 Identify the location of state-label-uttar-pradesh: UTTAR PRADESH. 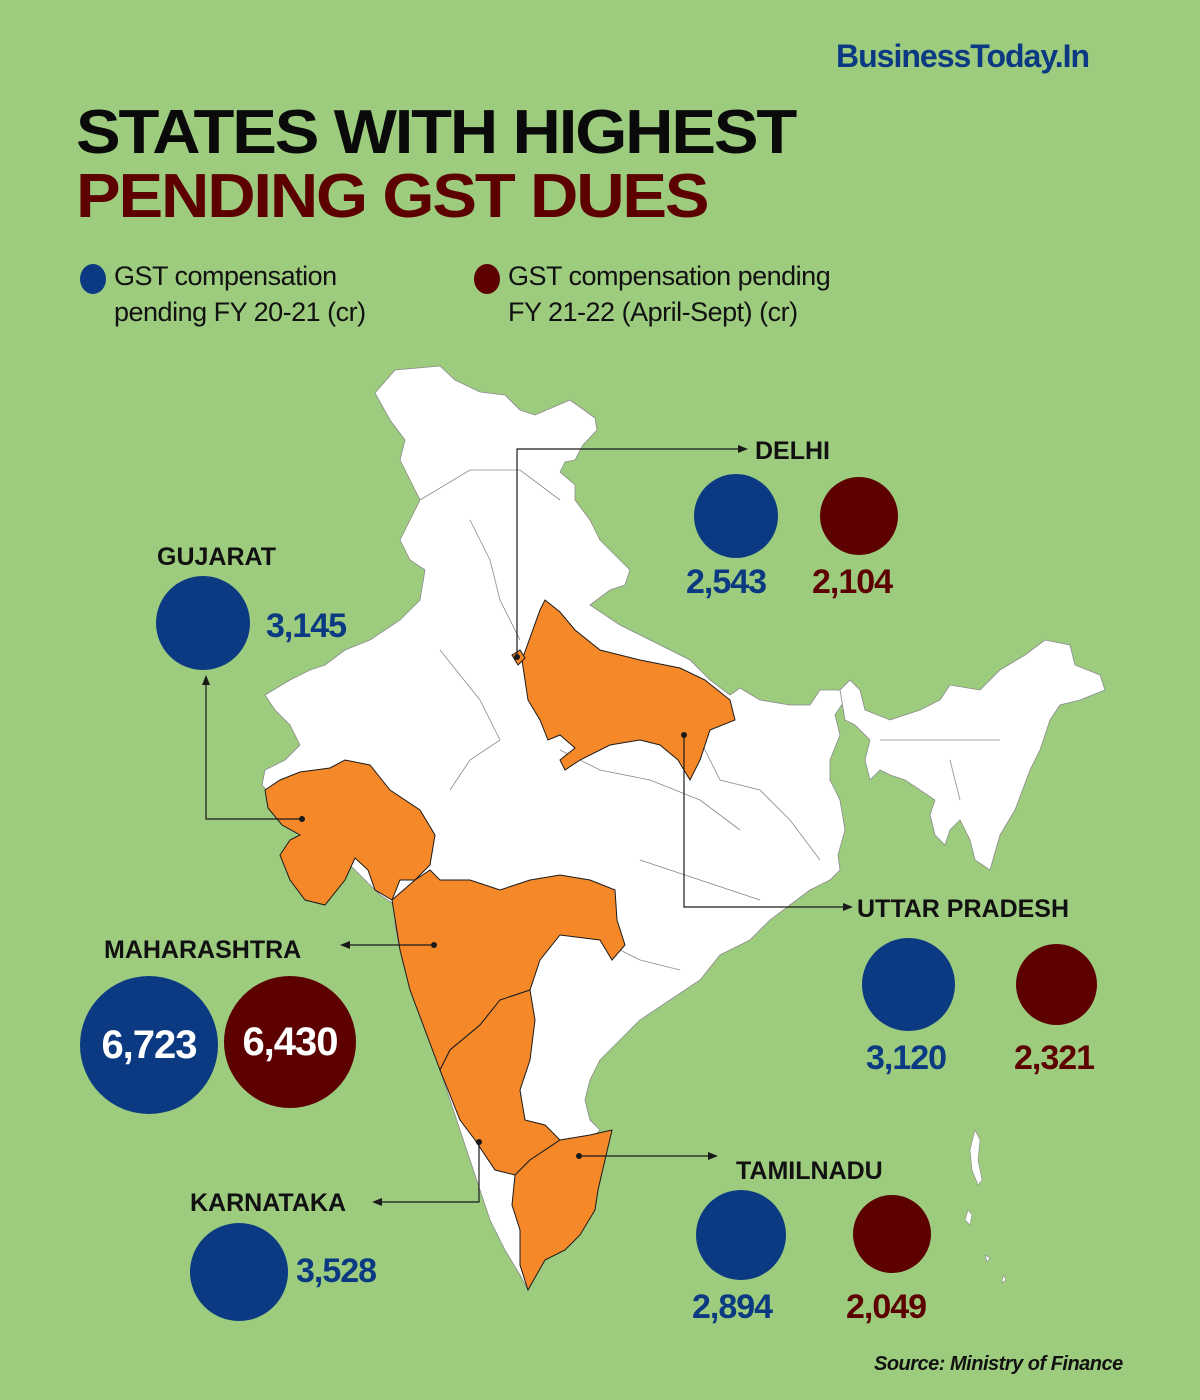
(963, 909).